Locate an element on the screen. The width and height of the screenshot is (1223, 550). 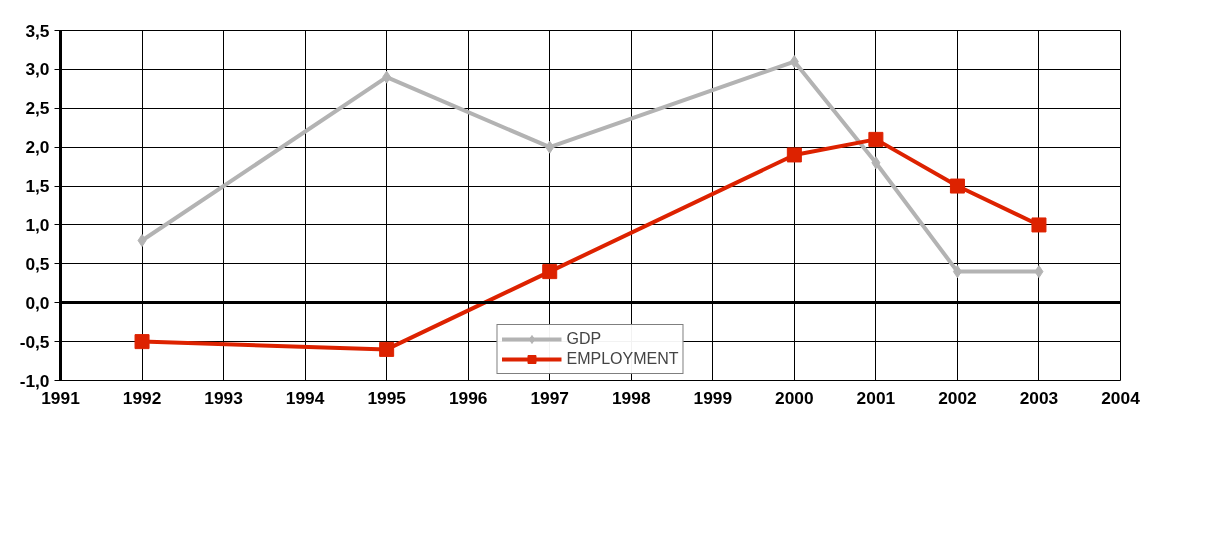
x-tick-label: 2004 is located at coordinates (1121, 397).